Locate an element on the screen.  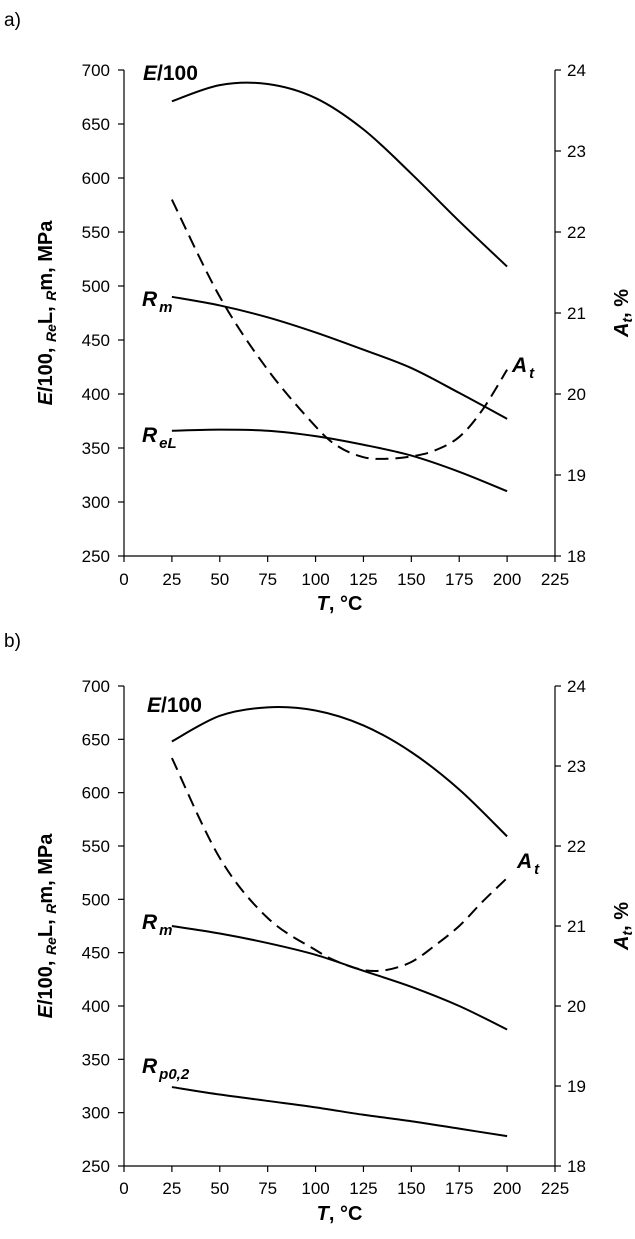
panel-label: b) is located at coordinates (12, 641).